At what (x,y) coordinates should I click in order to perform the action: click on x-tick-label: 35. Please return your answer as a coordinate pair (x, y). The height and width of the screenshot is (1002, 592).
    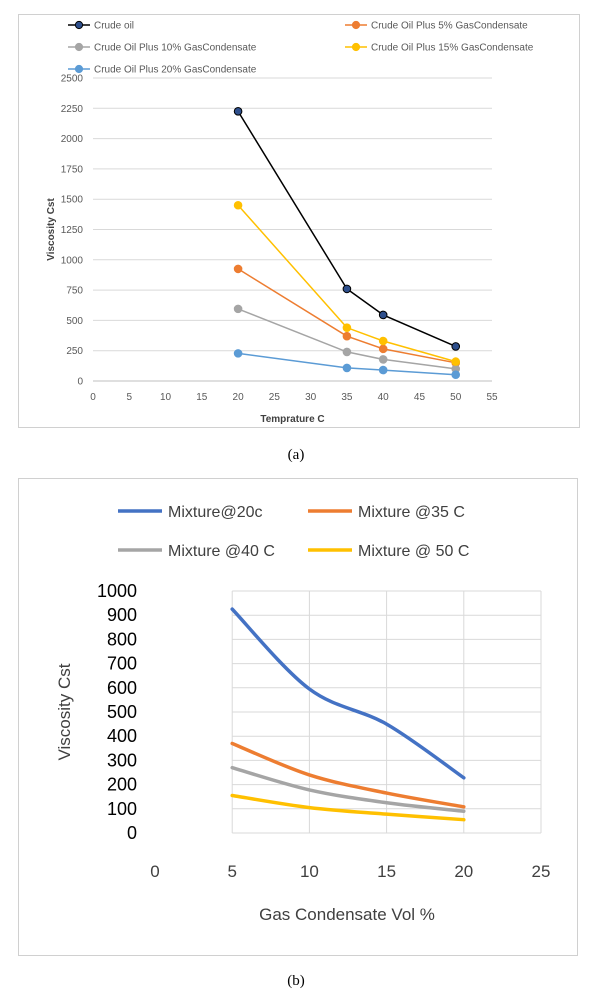
    Looking at the image, I should click on (347, 397).